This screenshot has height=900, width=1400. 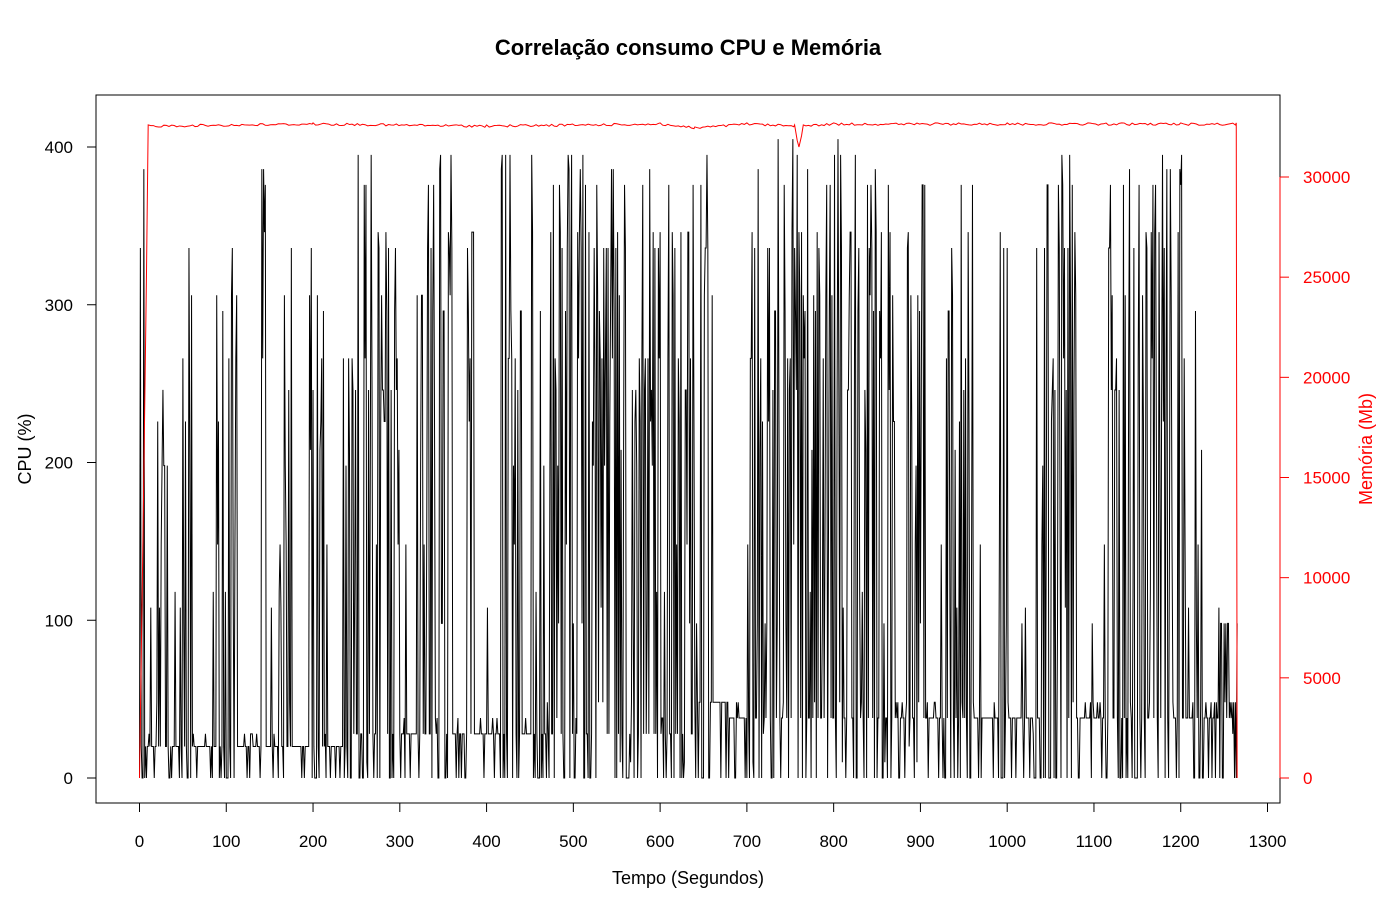 I want to click on x-tick-label: 300, so click(x=400, y=841).